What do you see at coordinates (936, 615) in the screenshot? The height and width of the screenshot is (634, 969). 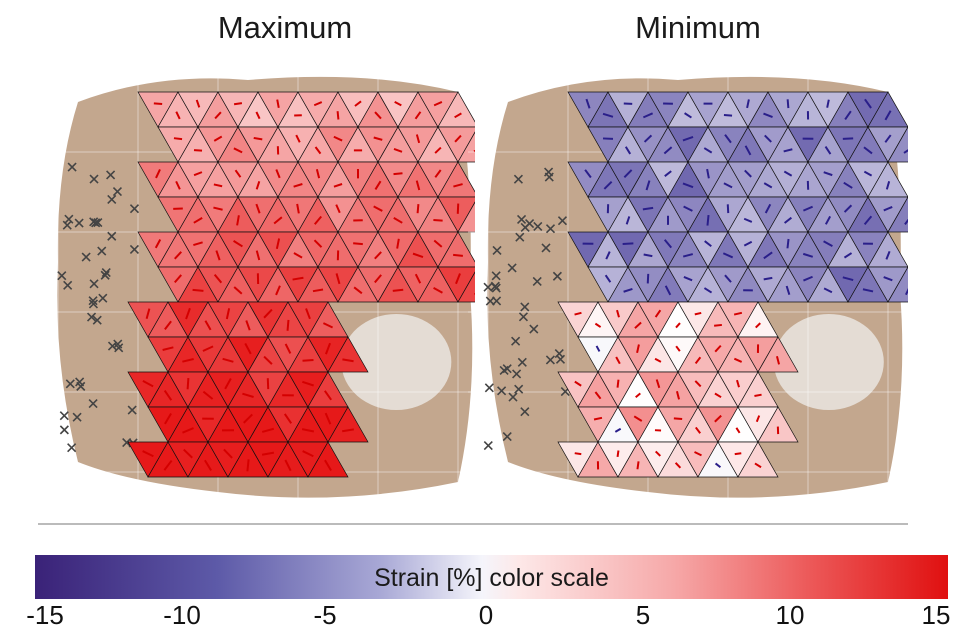 I see `colorbar-tick: 15` at bounding box center [936, 615].